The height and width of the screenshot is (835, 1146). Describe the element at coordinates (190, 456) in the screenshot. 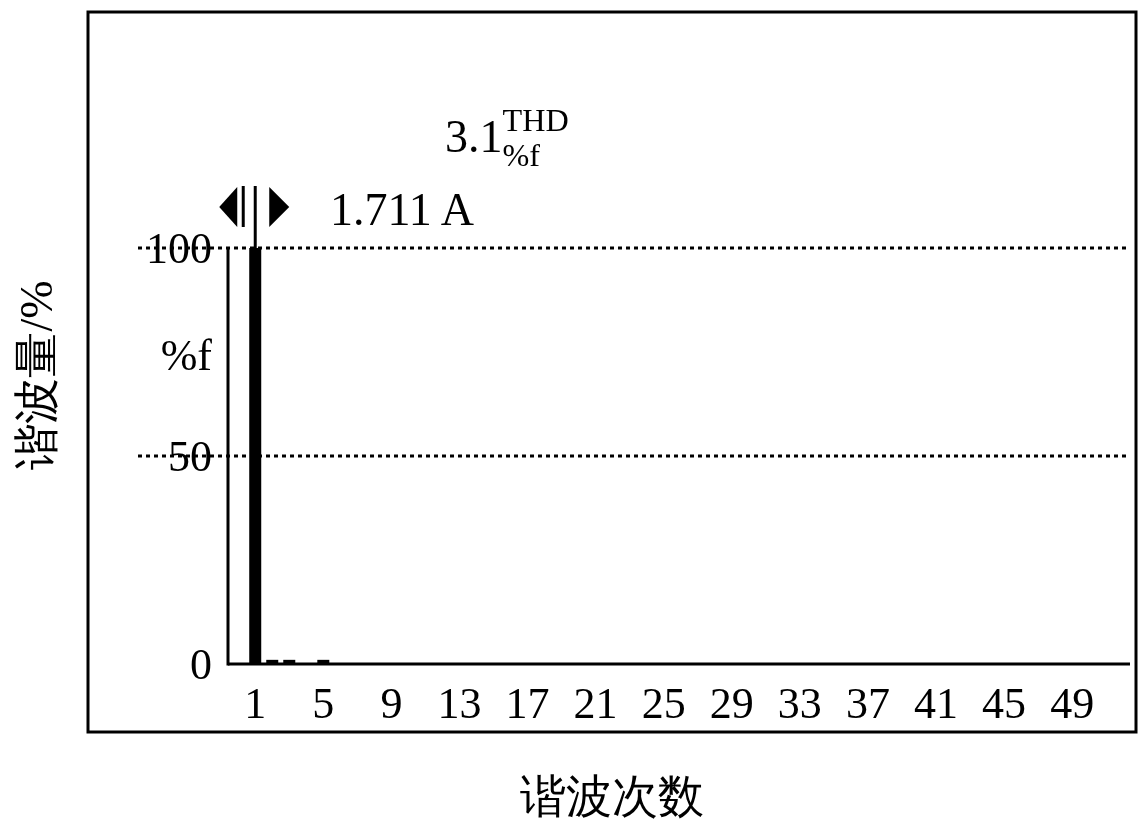

I see `y-tick-label: 50` at that location.